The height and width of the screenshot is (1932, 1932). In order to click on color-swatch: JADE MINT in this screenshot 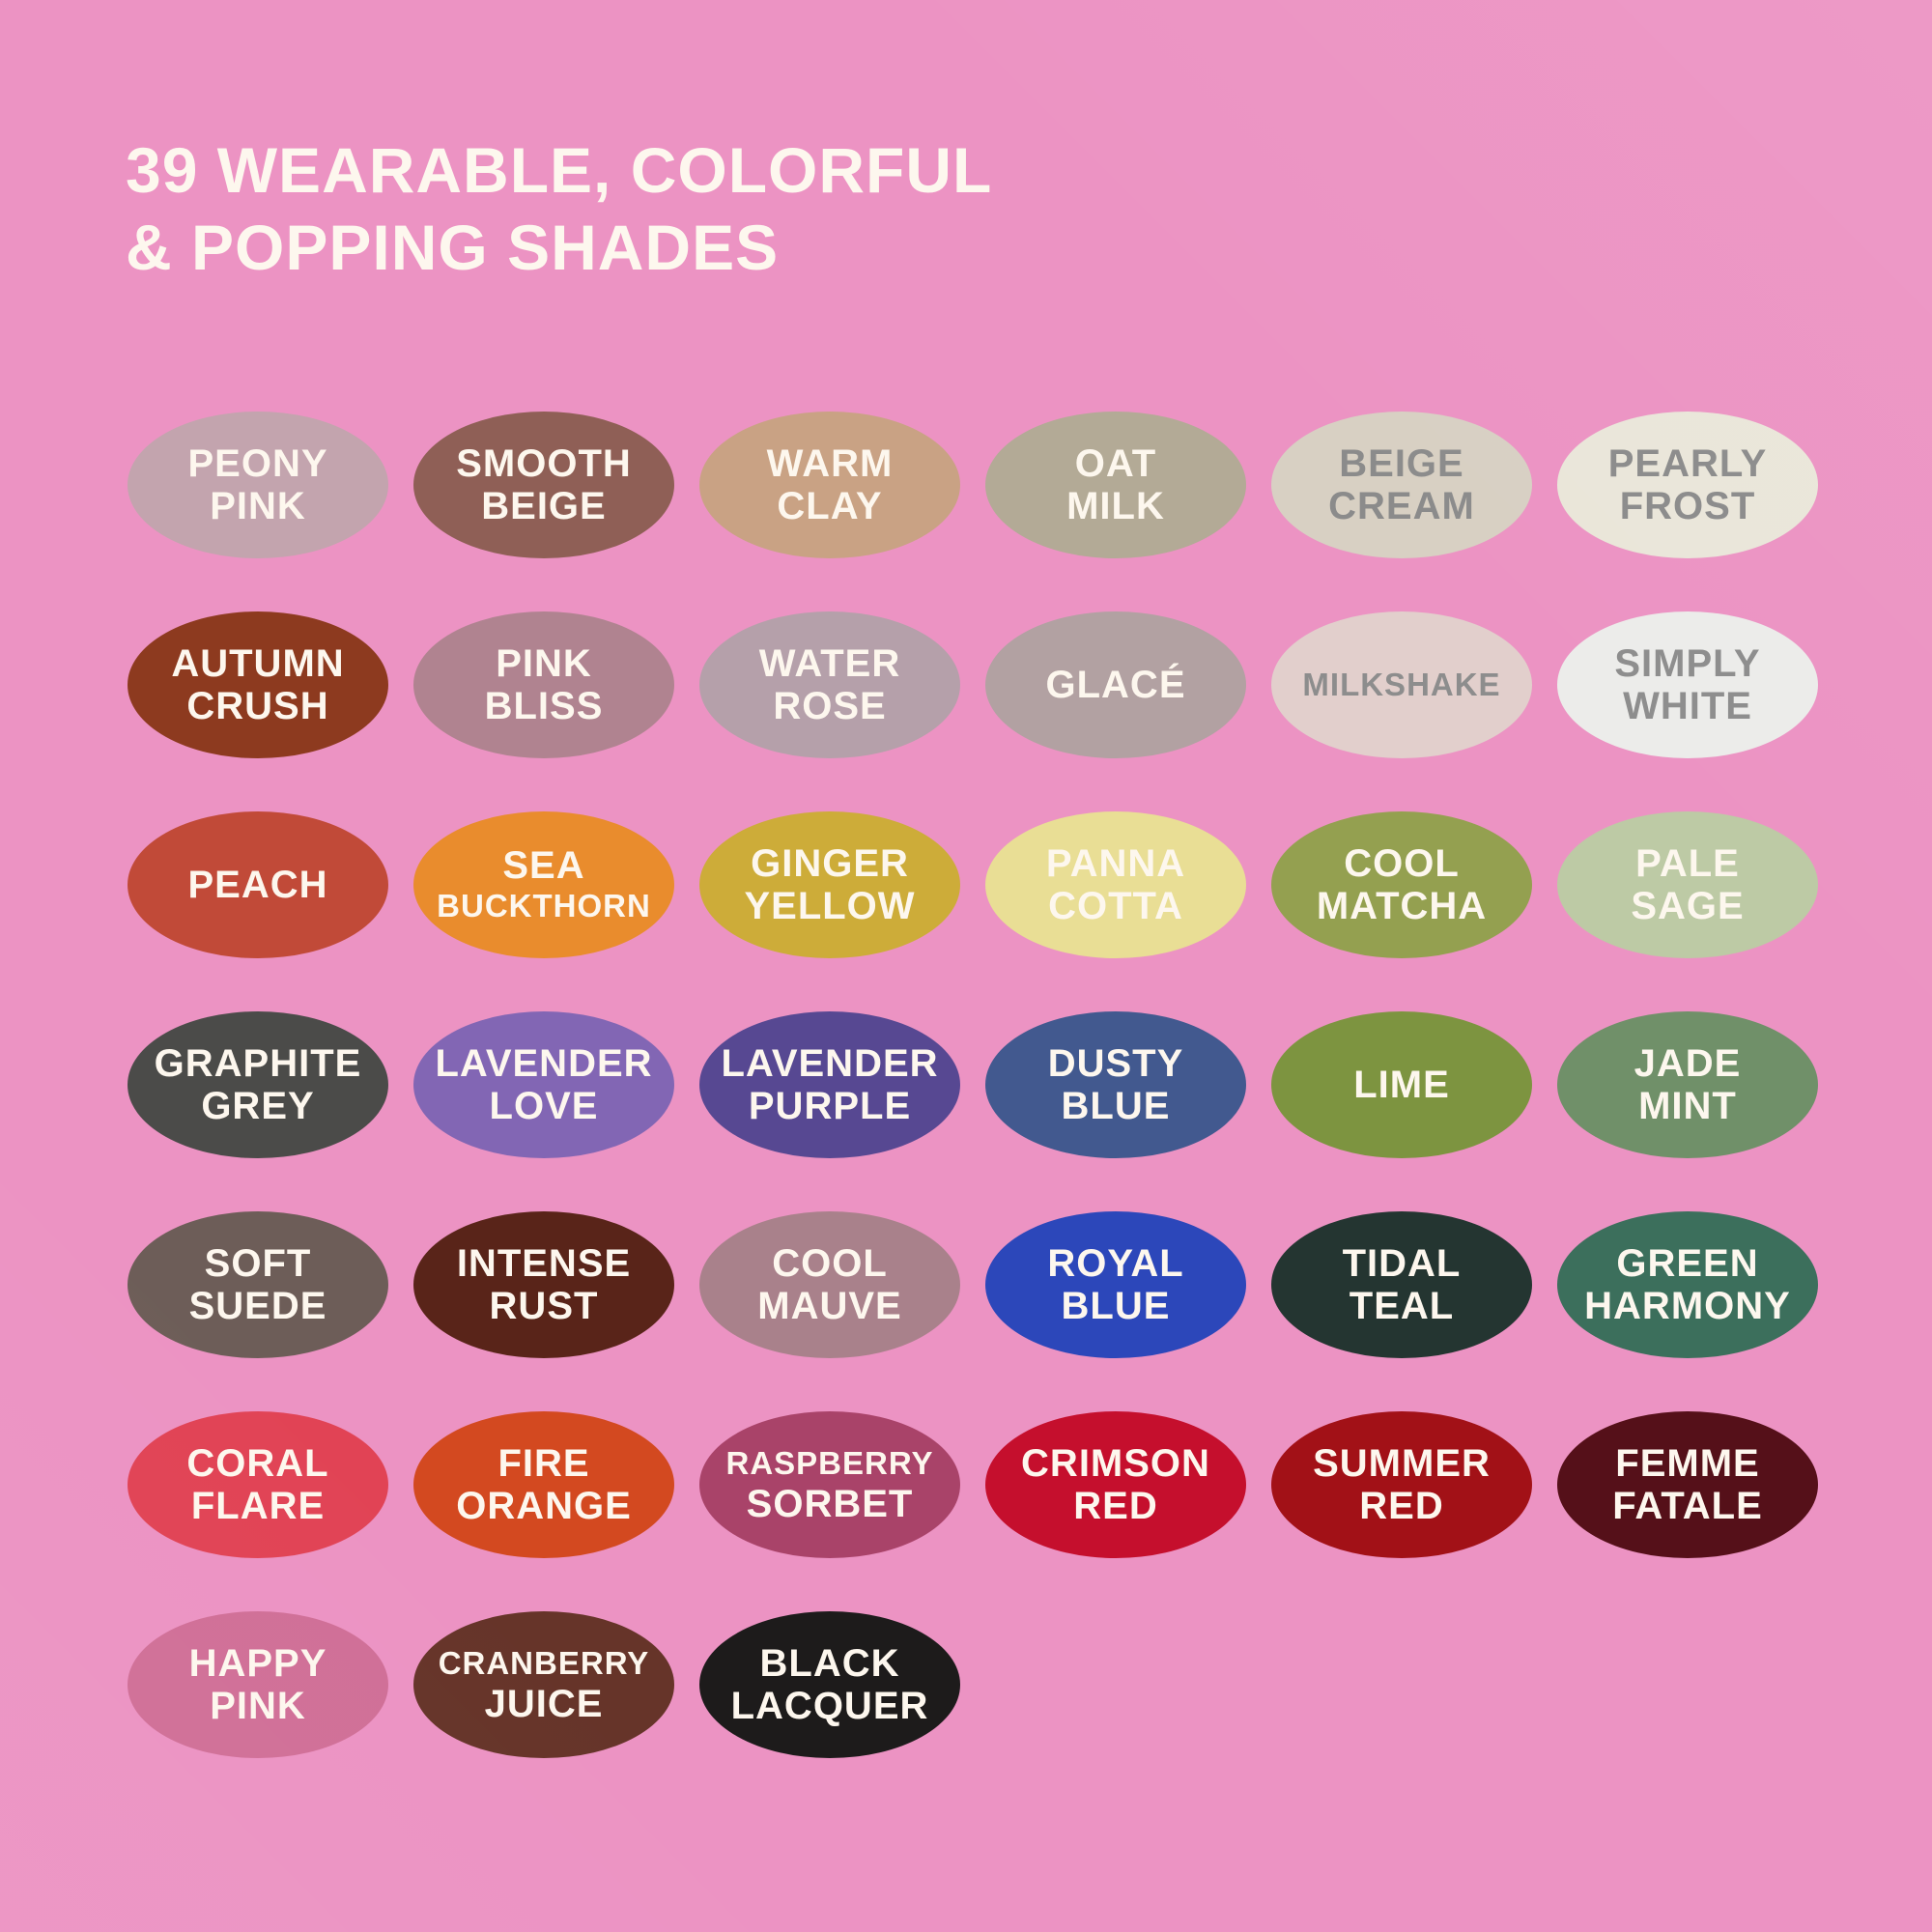, I will do `click(1687, 1084)`.